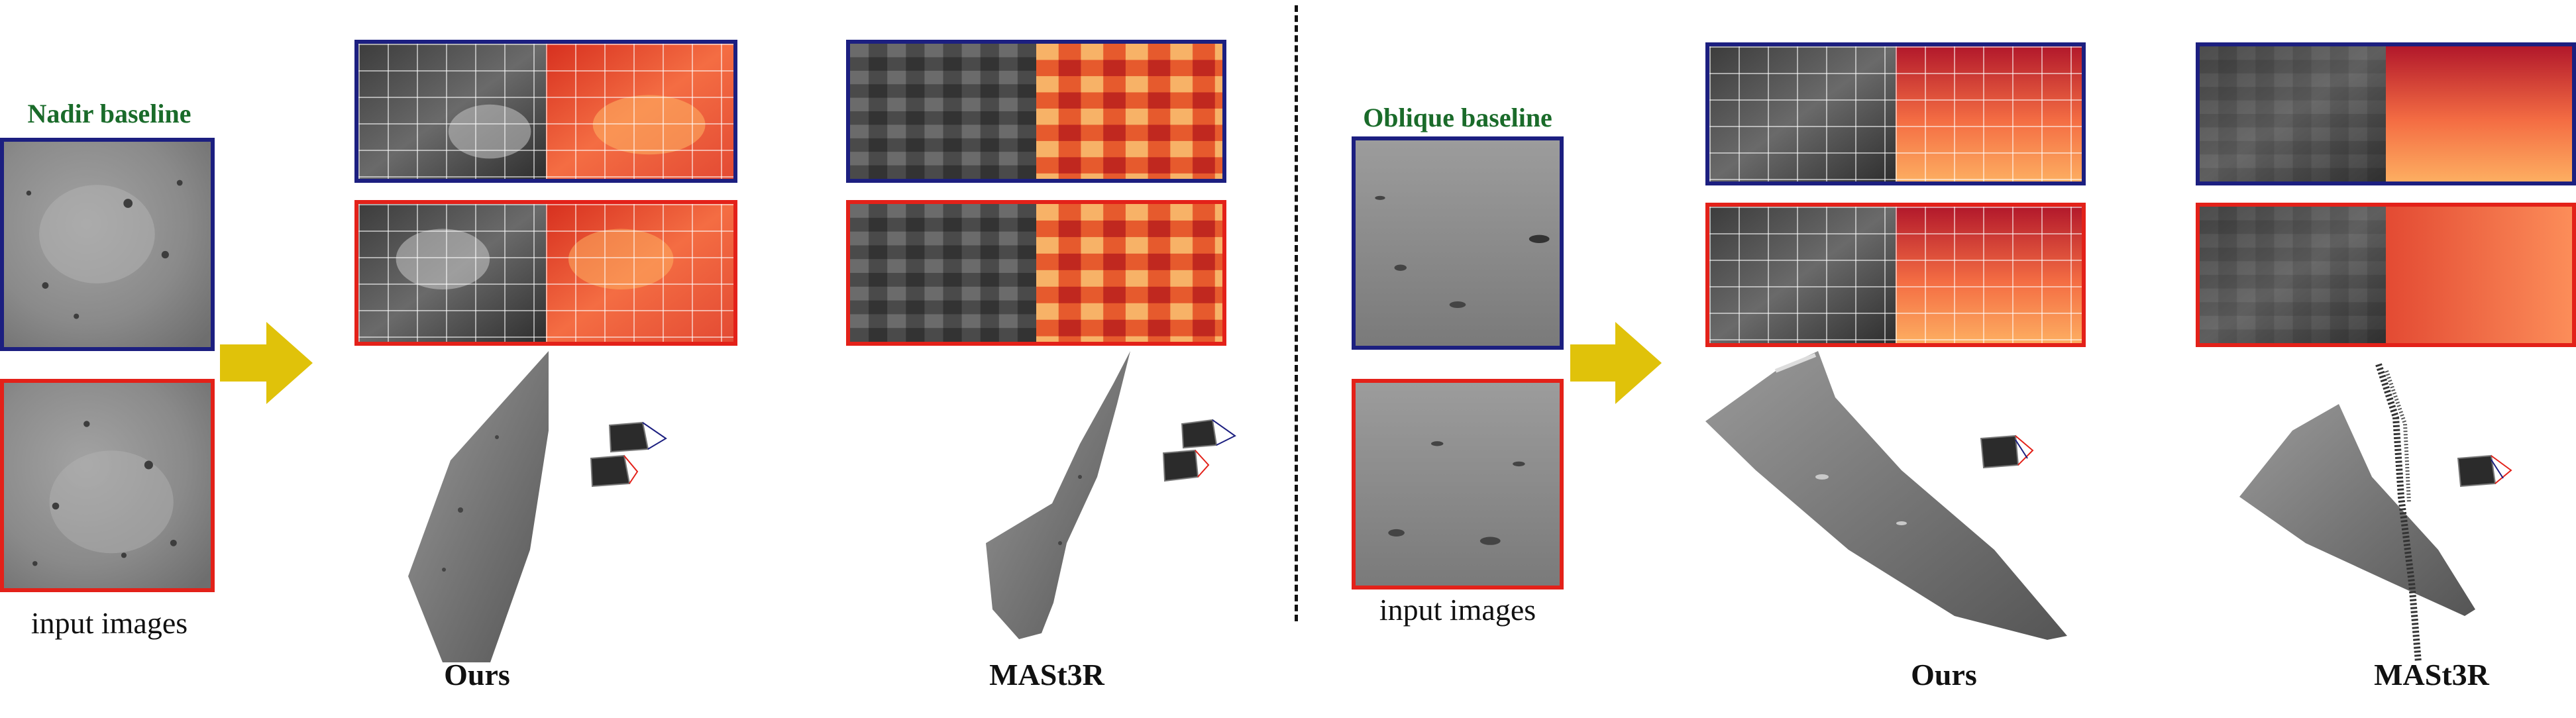 This screenshot has width=2576, height=718. Describe the element at coordinates (537, 506) in the screenshot. I see `ours-nadir-reconstruction` at that location.